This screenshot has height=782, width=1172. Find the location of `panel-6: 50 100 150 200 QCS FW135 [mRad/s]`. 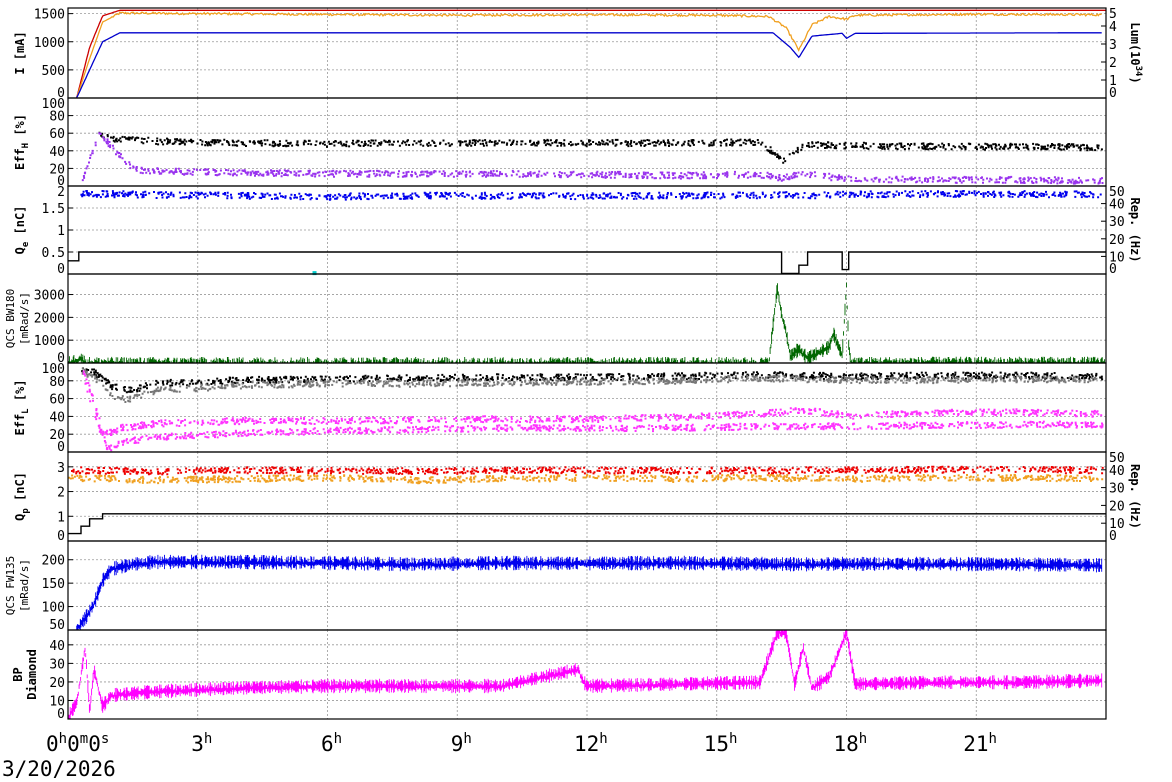

panel-6: 50 100 150 200 QCS FW135 [mRad/s] is located at coordinates (555, 586).